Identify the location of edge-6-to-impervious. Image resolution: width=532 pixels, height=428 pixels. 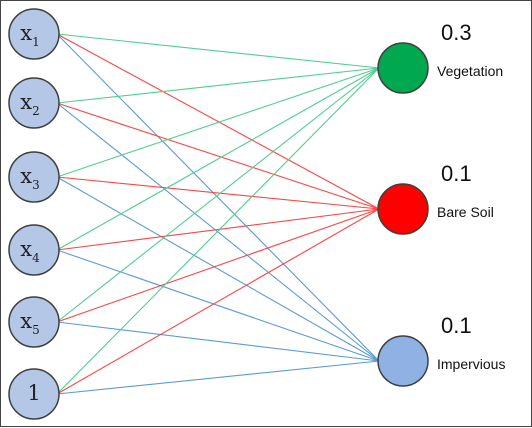
(218, 377).